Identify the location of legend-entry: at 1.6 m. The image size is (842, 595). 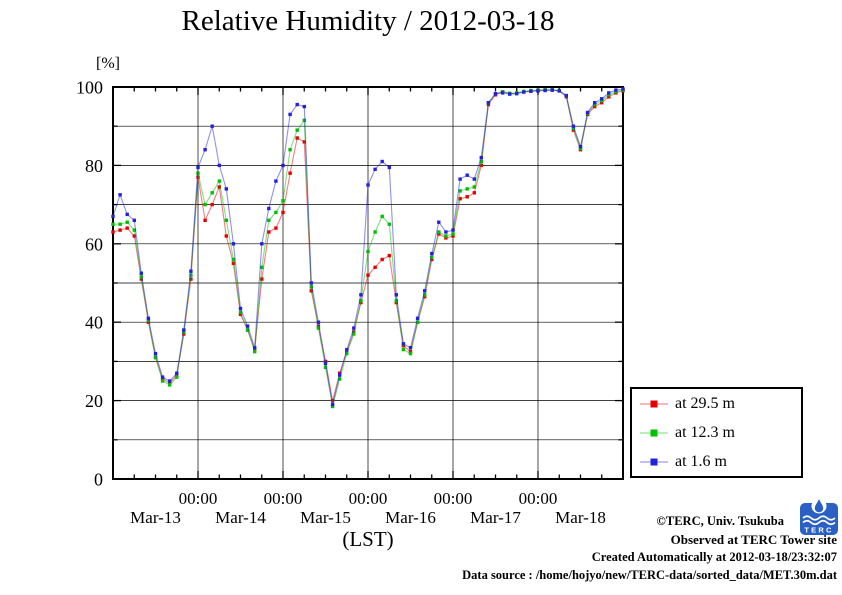
(720, 462).